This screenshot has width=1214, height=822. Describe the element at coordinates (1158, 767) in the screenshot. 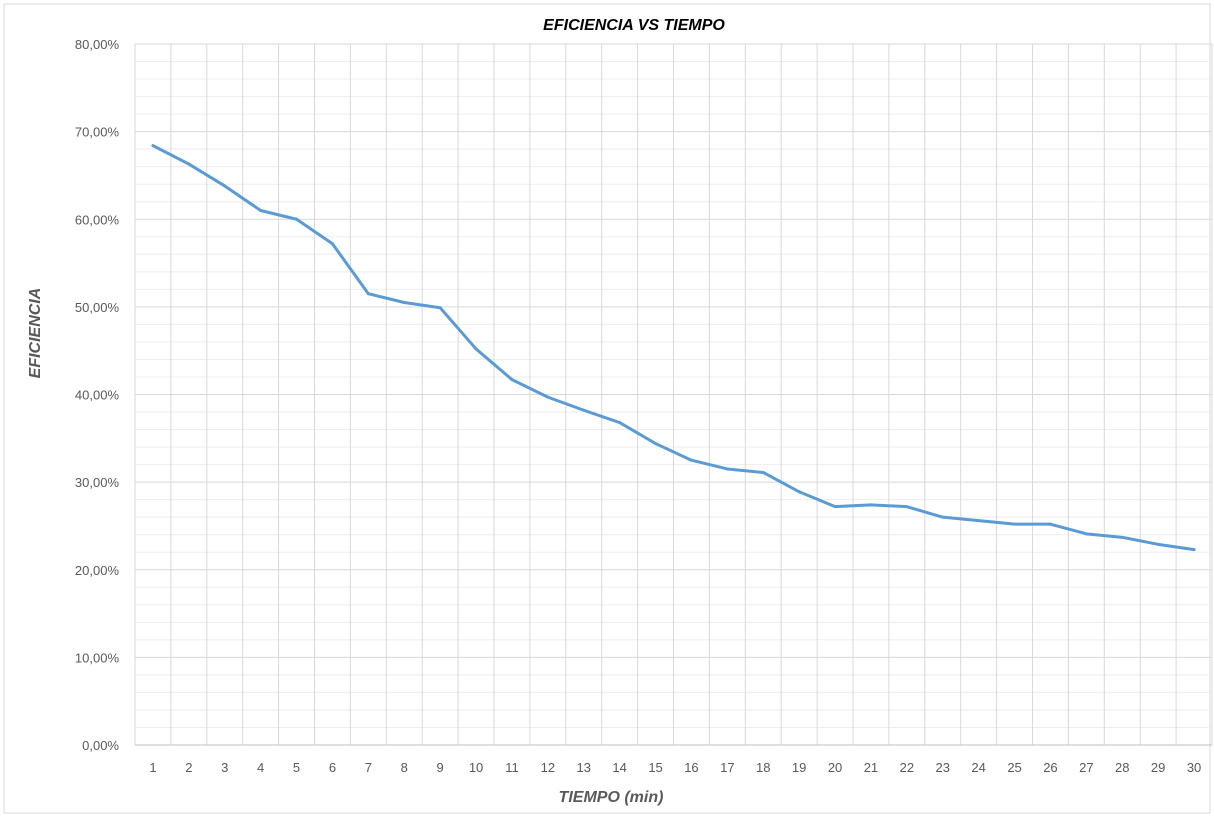

I see `x-tick-label: 29` at that location.